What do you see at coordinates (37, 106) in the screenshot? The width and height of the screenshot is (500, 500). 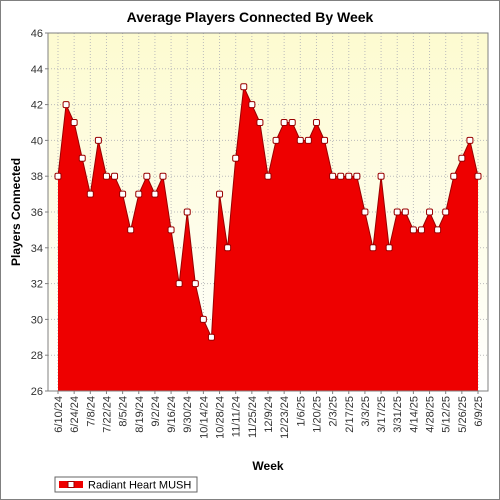 I see `y-tick-label: 42` at bounding box center [37, 106].